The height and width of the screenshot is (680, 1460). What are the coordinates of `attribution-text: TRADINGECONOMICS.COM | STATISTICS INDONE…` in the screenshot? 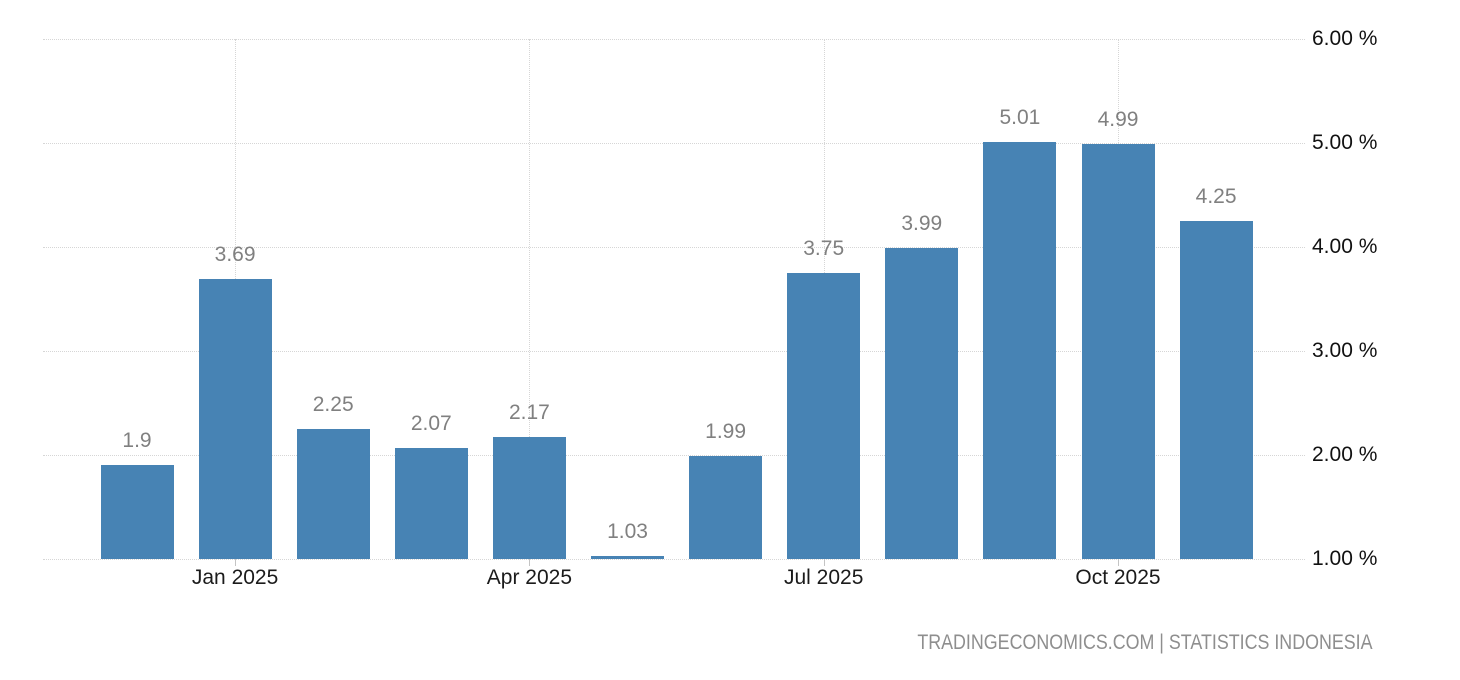 It's located at (1145, 642).